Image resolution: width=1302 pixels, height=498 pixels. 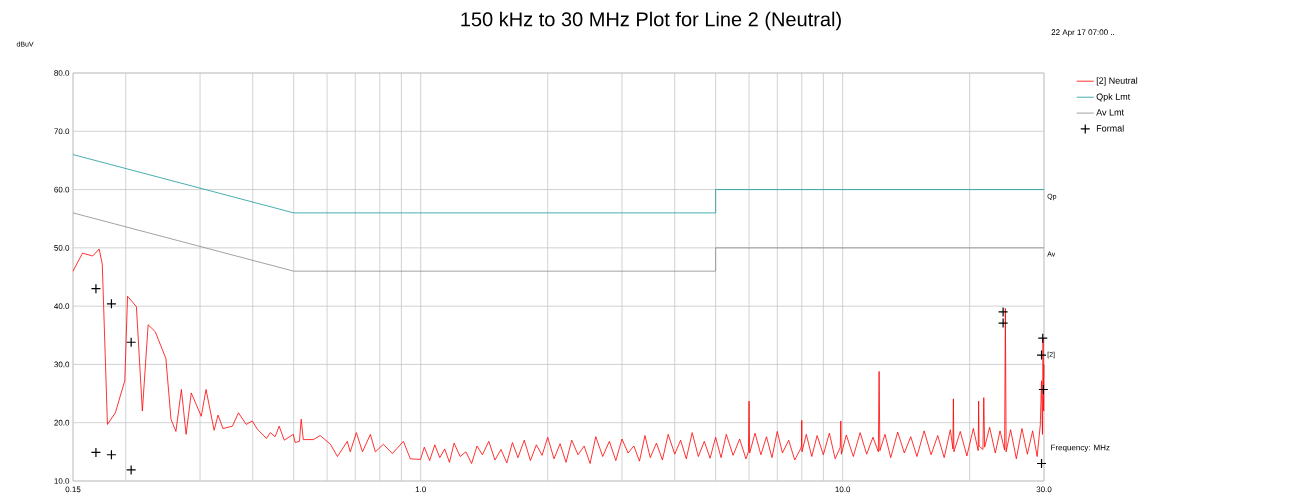 What do you see at coordinates (1117, 81) in the screenshot?
I see `legend-label: [2] Neutral` at bounding box center [1117, 81].